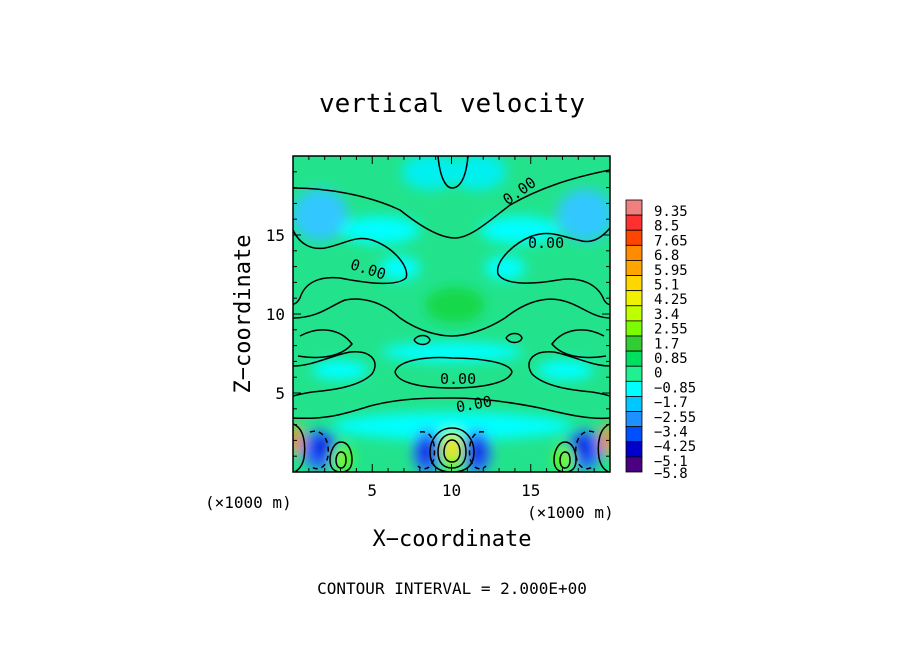 This screenshot has height=654, width=904. I want to click on colorbar-label: 8.5, so click(666, 227).